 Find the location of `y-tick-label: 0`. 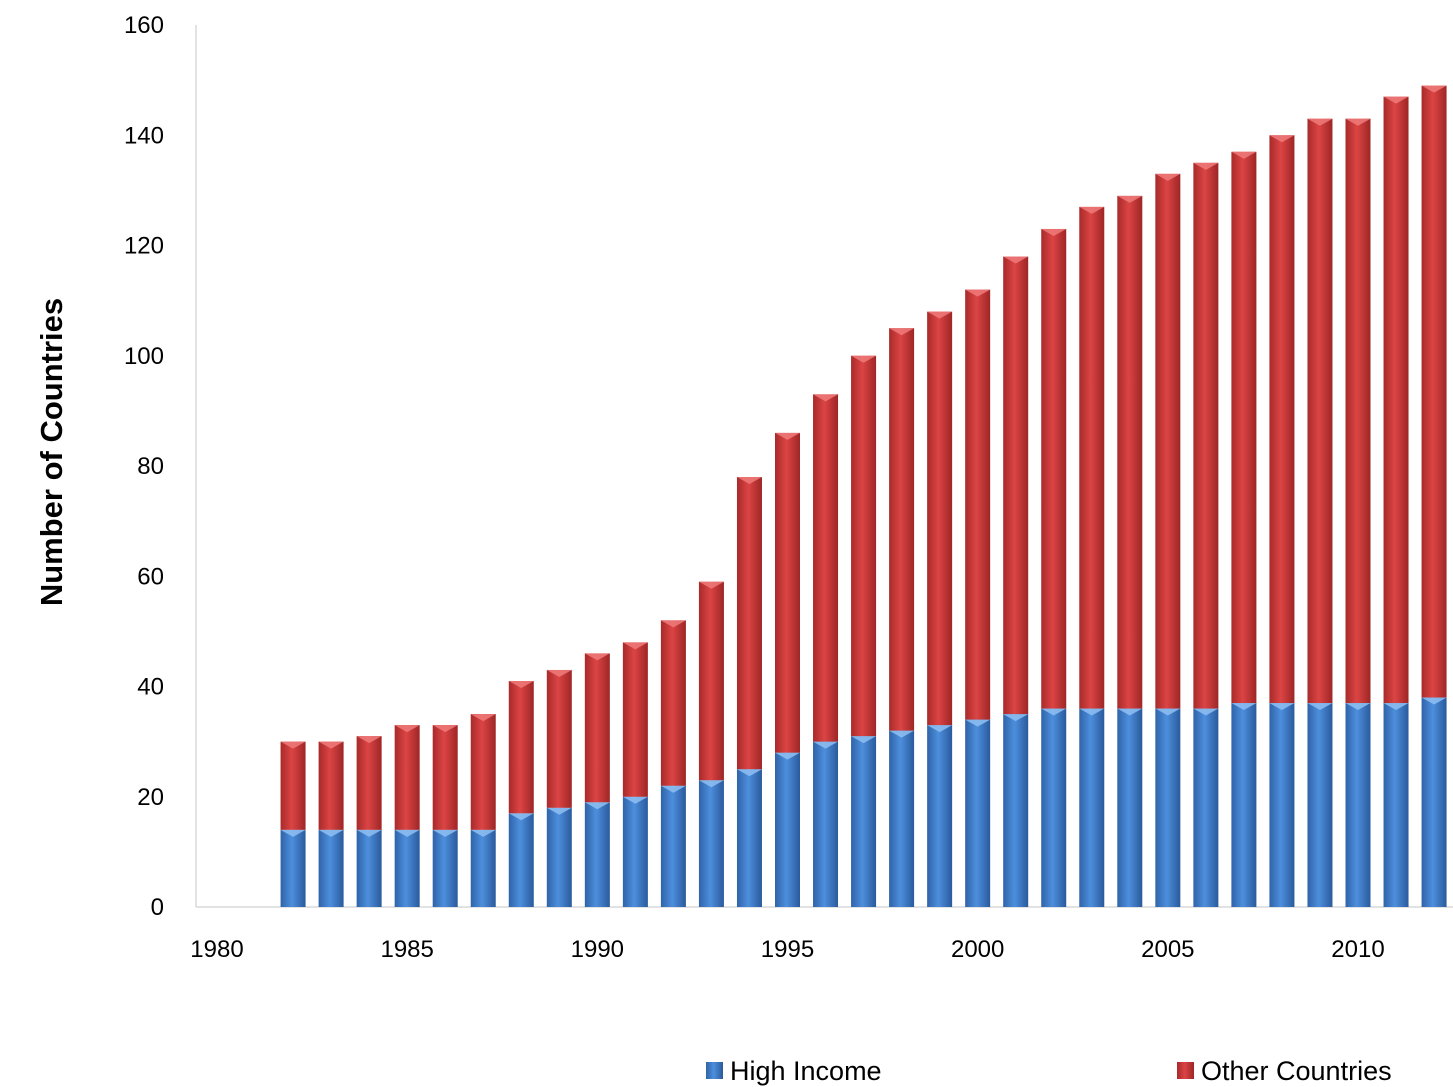

y-tick-label: 0 is located at coordinates (157, 907).